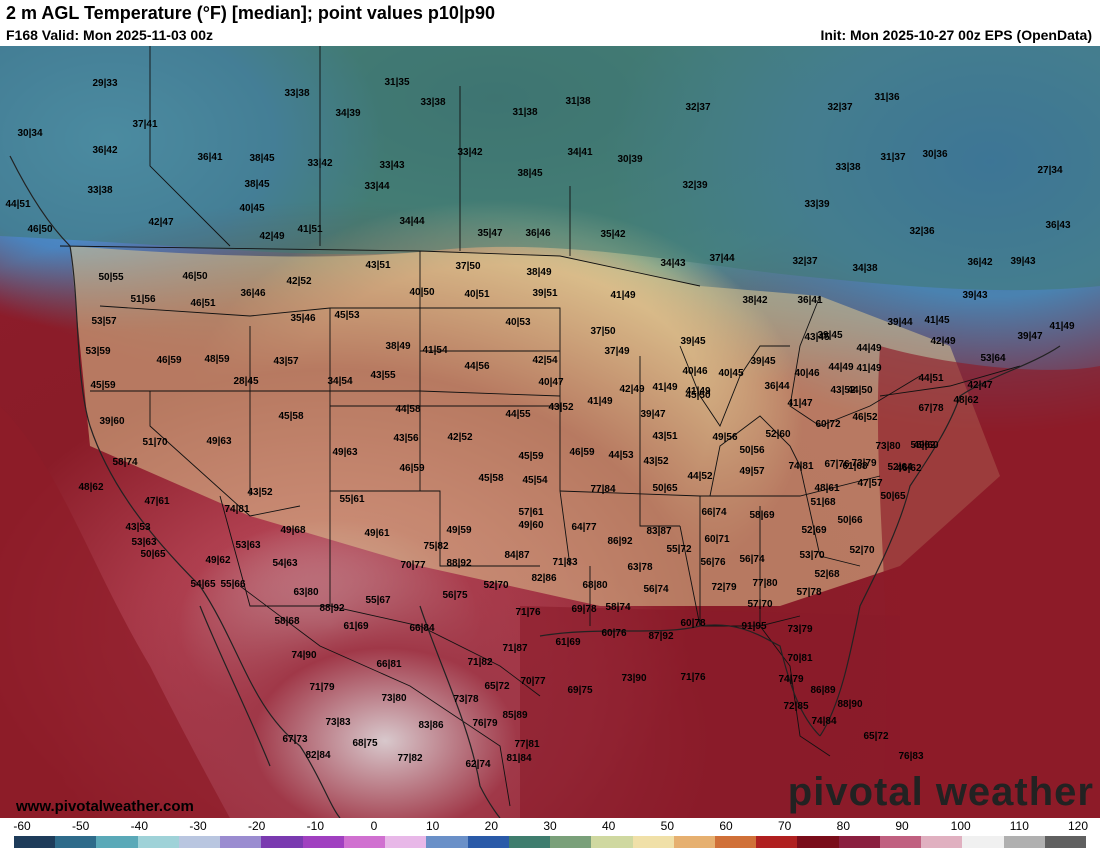 Image resolution: width=1100 pixels, height=850 pixels. Describe the element at coordinates (721, 258) in the screenshot. I see `point-value-label: 37|44` at that location.